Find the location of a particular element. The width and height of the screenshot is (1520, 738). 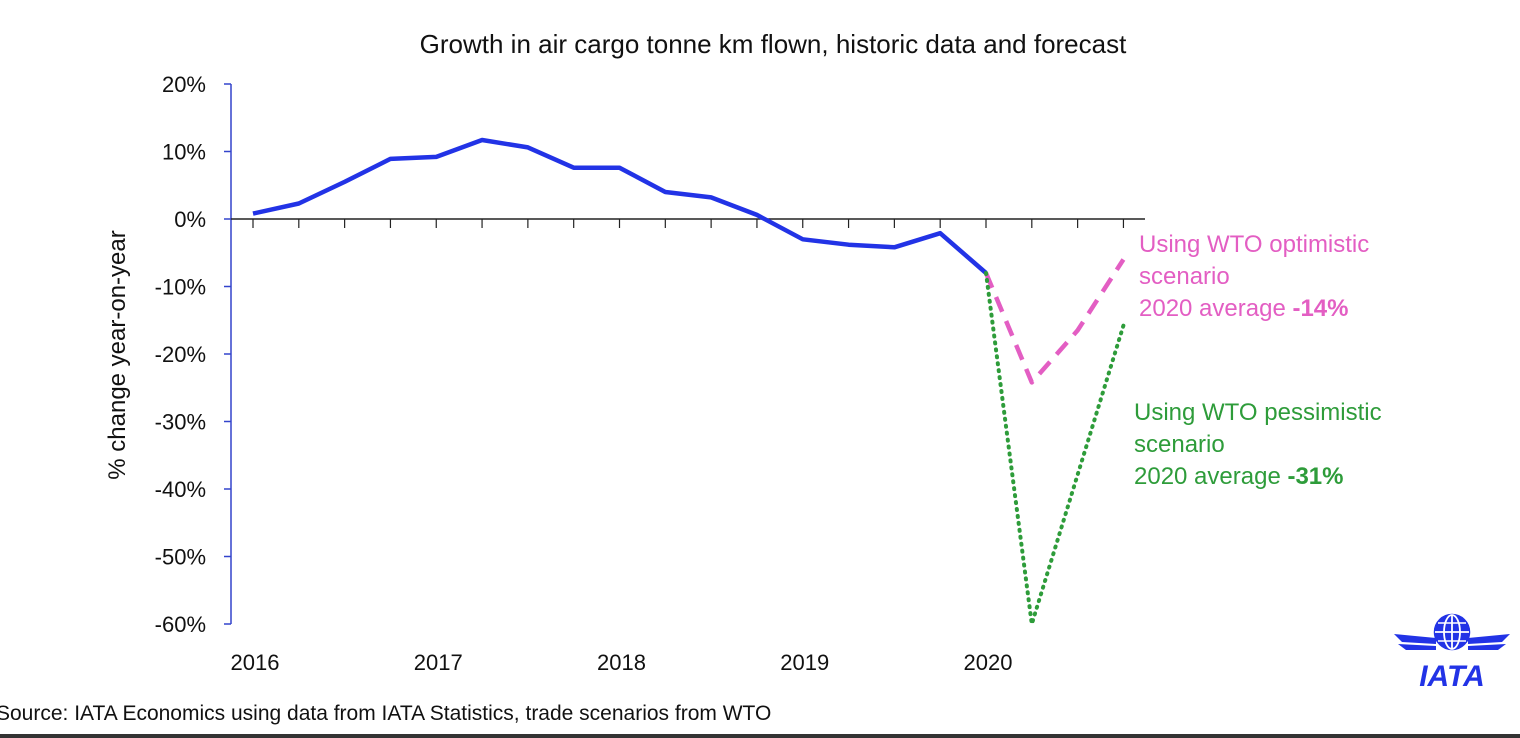

y-tick-label: -10% is located at coordinates (180, 287).